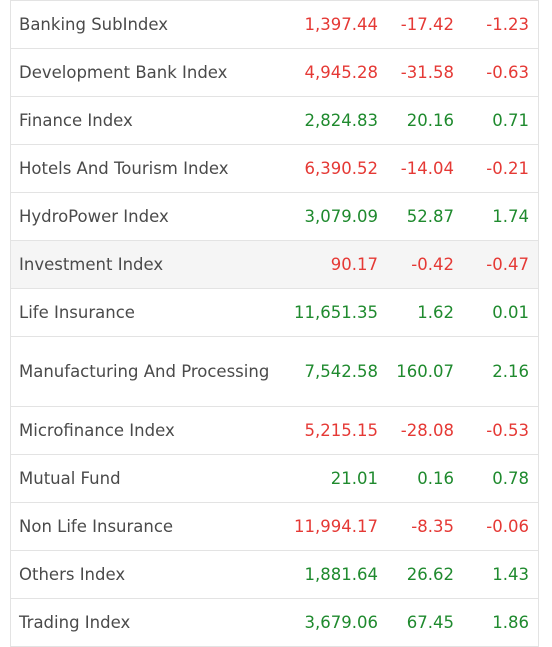 This screenshot has width=552, height=647. What do you see at coordinates (336, 312) in the screenshot?
I see `index-value: 11,651.35` at bounding box center [336, 312].